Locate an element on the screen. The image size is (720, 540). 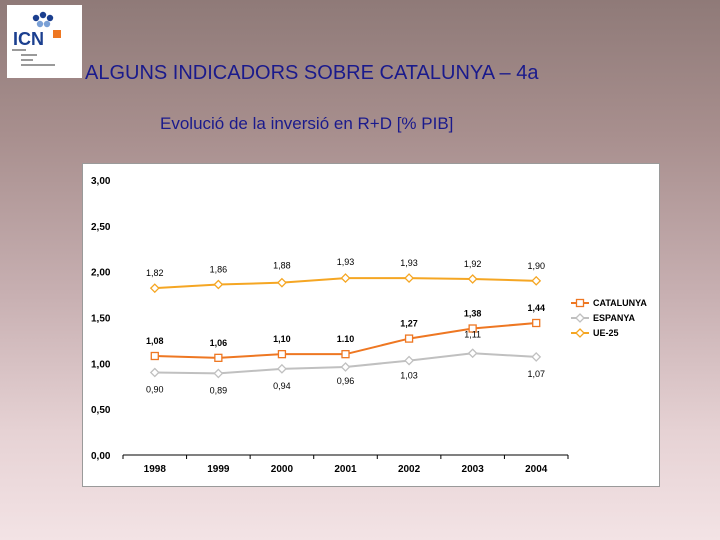
data-label: 1,27 is located at coordinates (409, 324).